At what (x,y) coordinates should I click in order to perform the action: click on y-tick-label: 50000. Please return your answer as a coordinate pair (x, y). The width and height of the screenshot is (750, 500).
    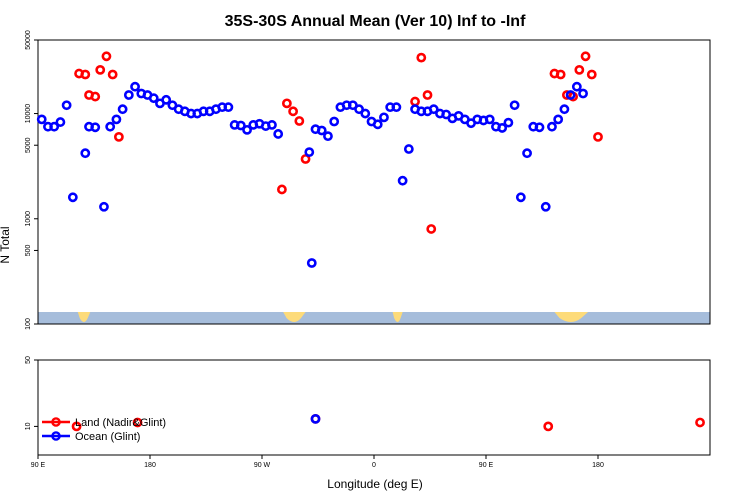
    Looking at the image, I should click on (28, 40).